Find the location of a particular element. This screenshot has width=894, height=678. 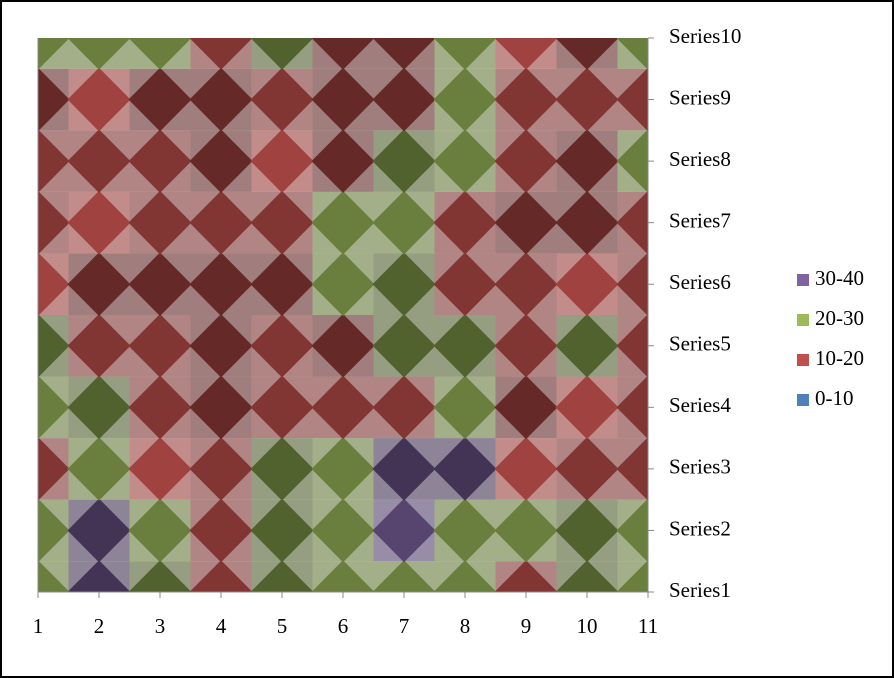

x-tick-label: 7 is located at coordinates (404, 626).